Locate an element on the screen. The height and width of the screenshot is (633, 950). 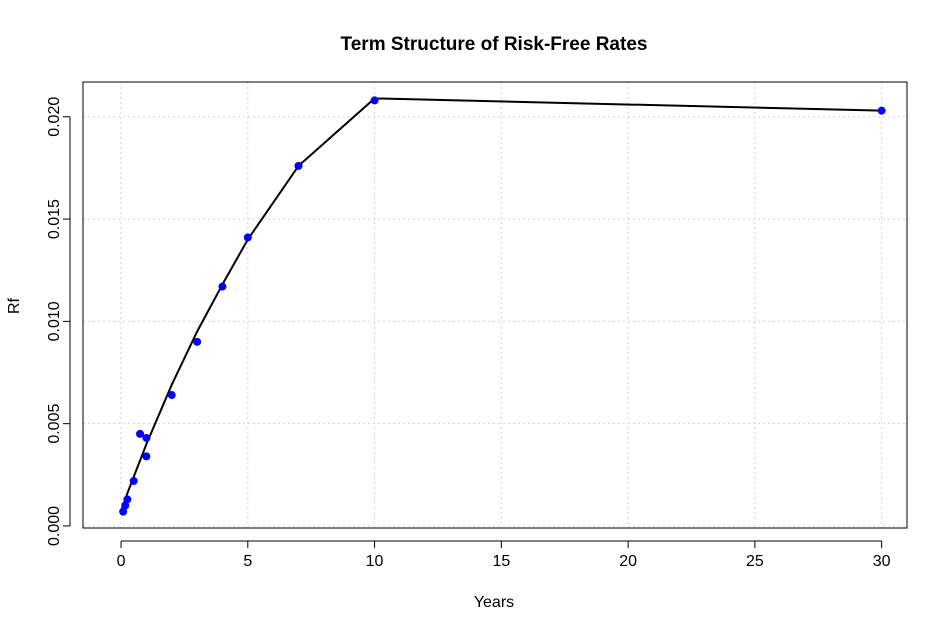
y-tick-label-2: 0.010 is located at coordinates (54, 321).